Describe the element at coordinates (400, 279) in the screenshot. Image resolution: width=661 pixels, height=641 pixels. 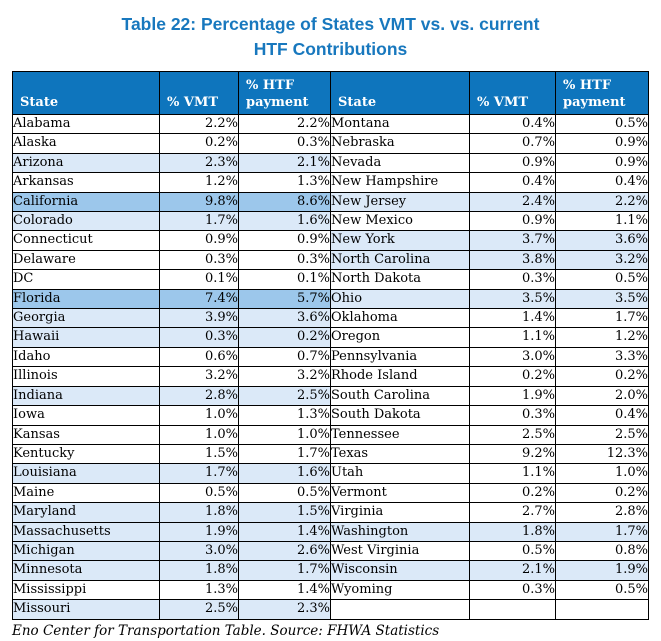
I see `state-cell-right: North Dakota` at that location.